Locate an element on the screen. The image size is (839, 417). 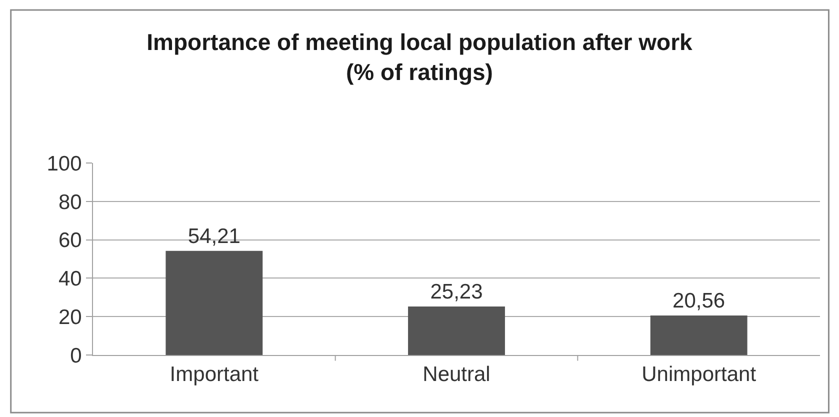
y-tick-label: 40 is located at coordinates (70, 279).